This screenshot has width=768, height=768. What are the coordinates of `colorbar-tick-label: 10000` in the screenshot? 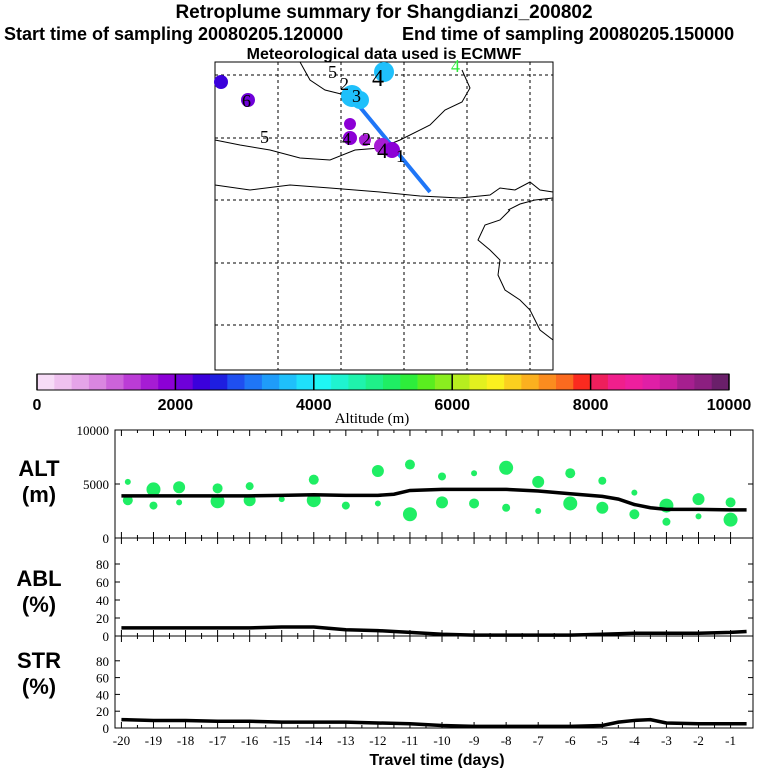 It's located at (729, 405).